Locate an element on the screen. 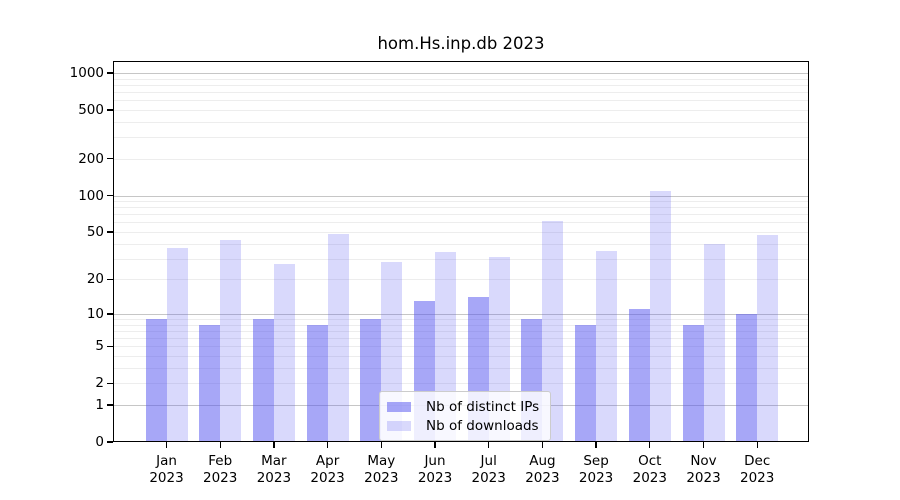  bar-downloads-apr is located at coordinates (338, 338).